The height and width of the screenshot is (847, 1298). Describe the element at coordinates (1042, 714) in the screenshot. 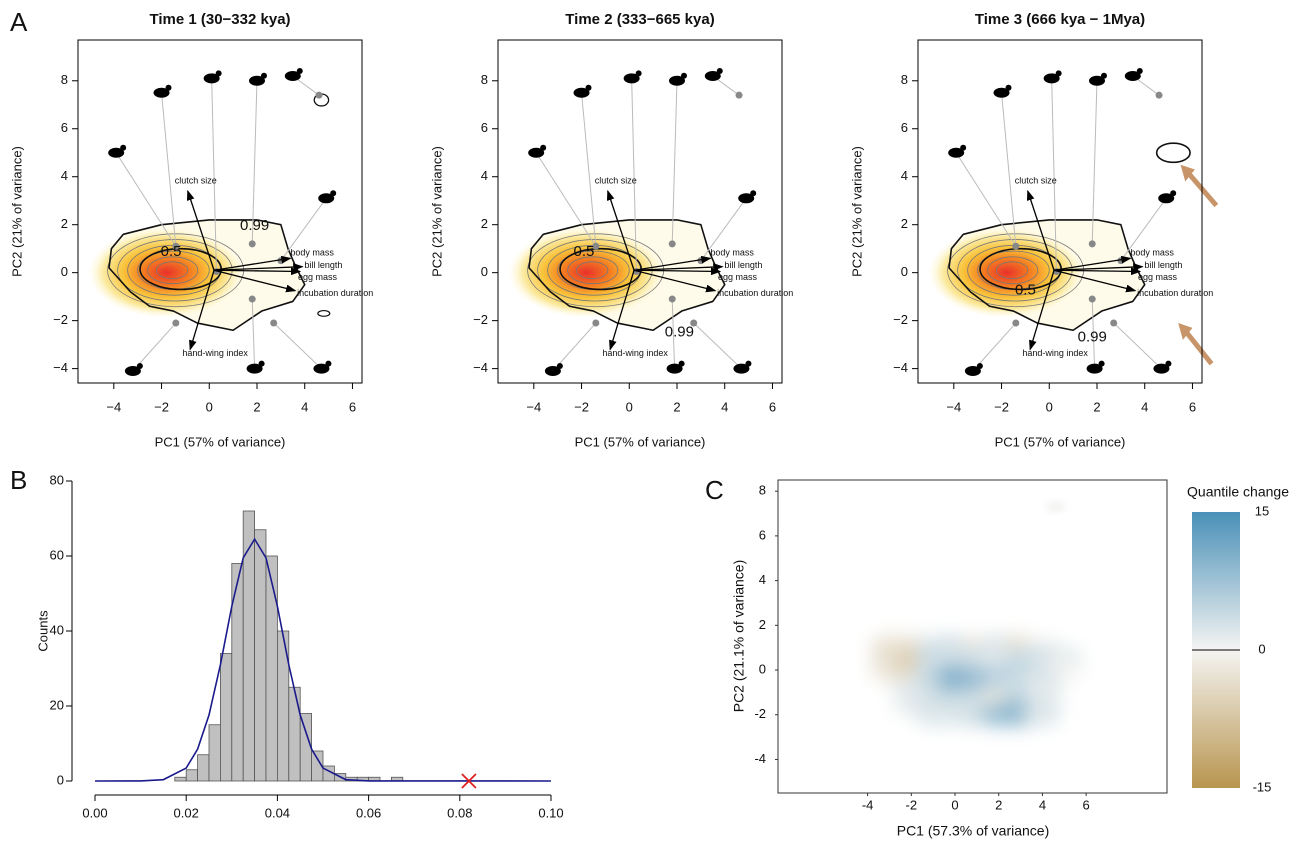

I see `heat-cell` at that location.